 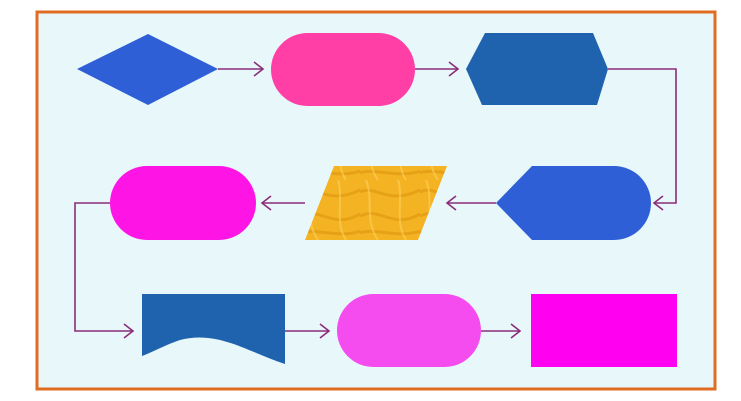 What do you see at coordinates (409, 330) in the screenshot?
I see `terminator-pill-bottom` at bounding box center [409, 330].